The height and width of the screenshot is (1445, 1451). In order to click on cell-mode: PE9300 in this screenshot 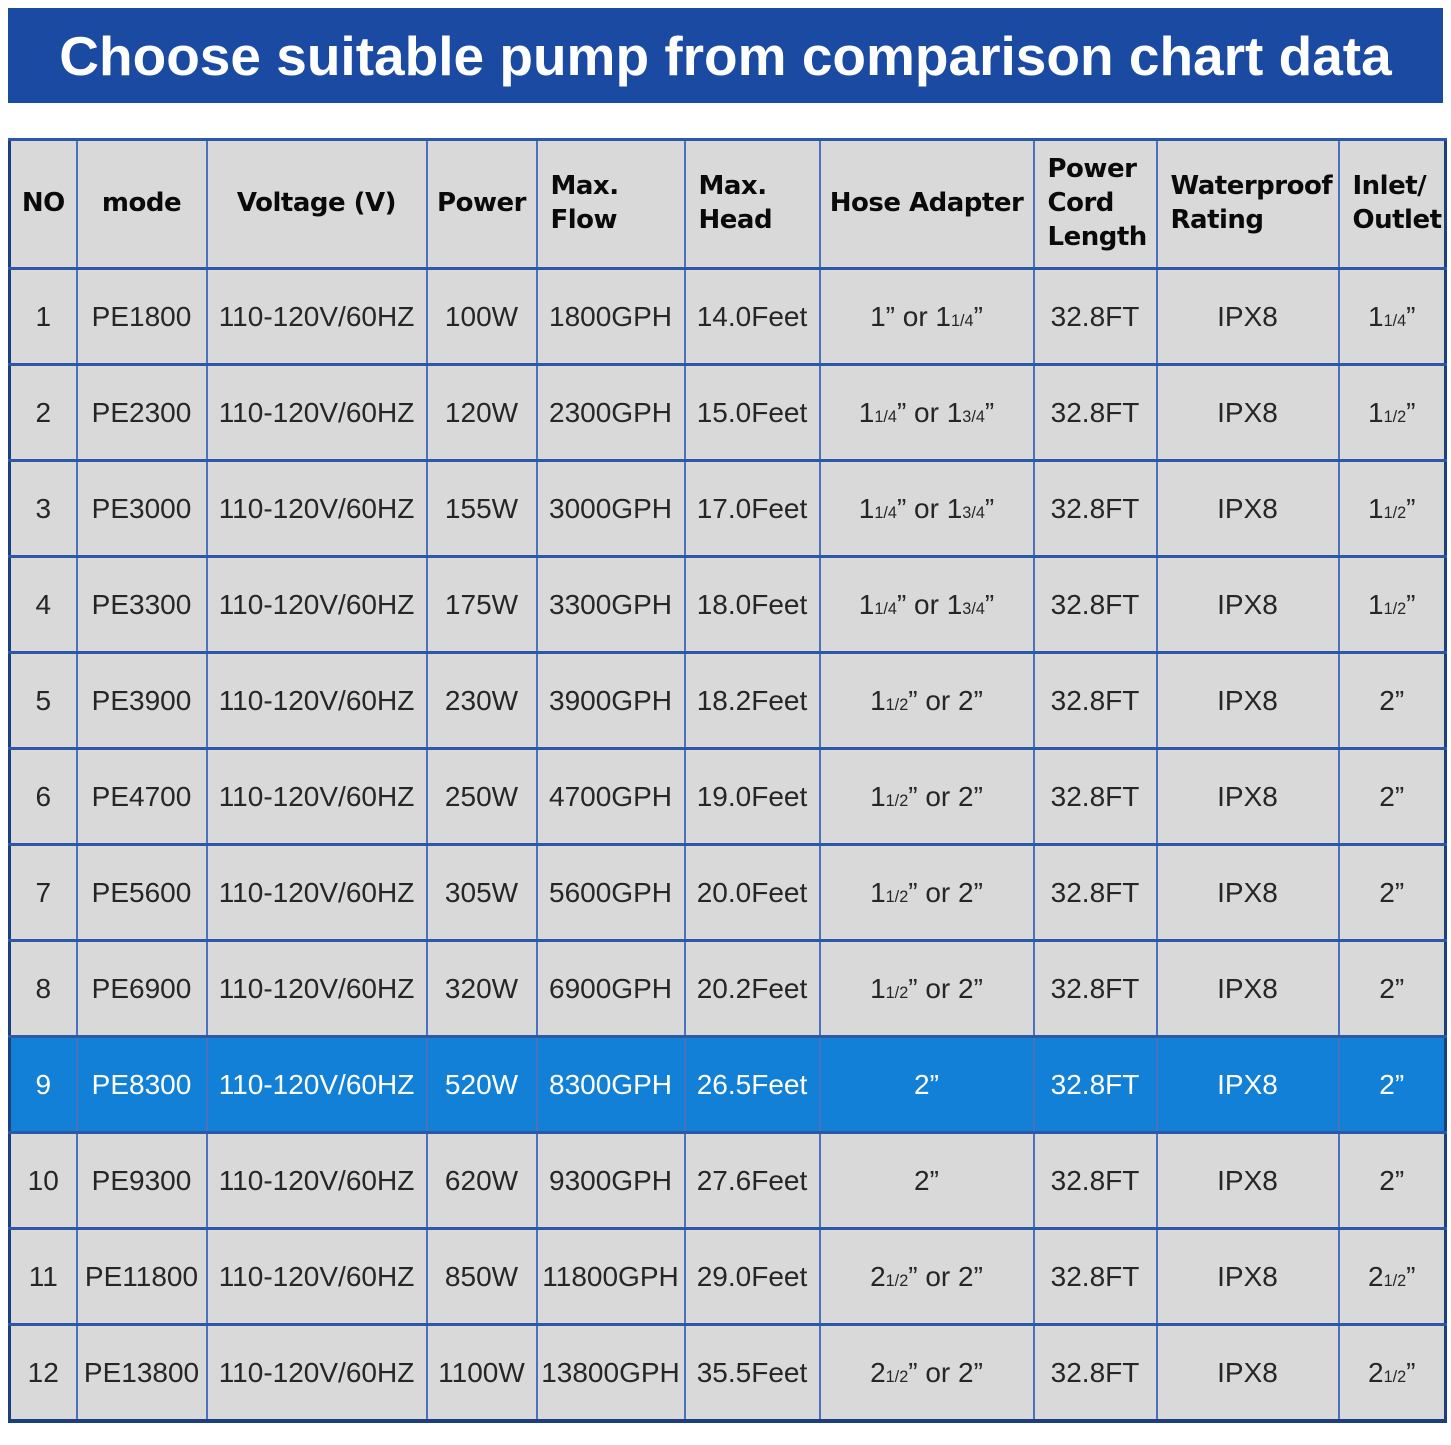, I will do `click(141, 1180)`.